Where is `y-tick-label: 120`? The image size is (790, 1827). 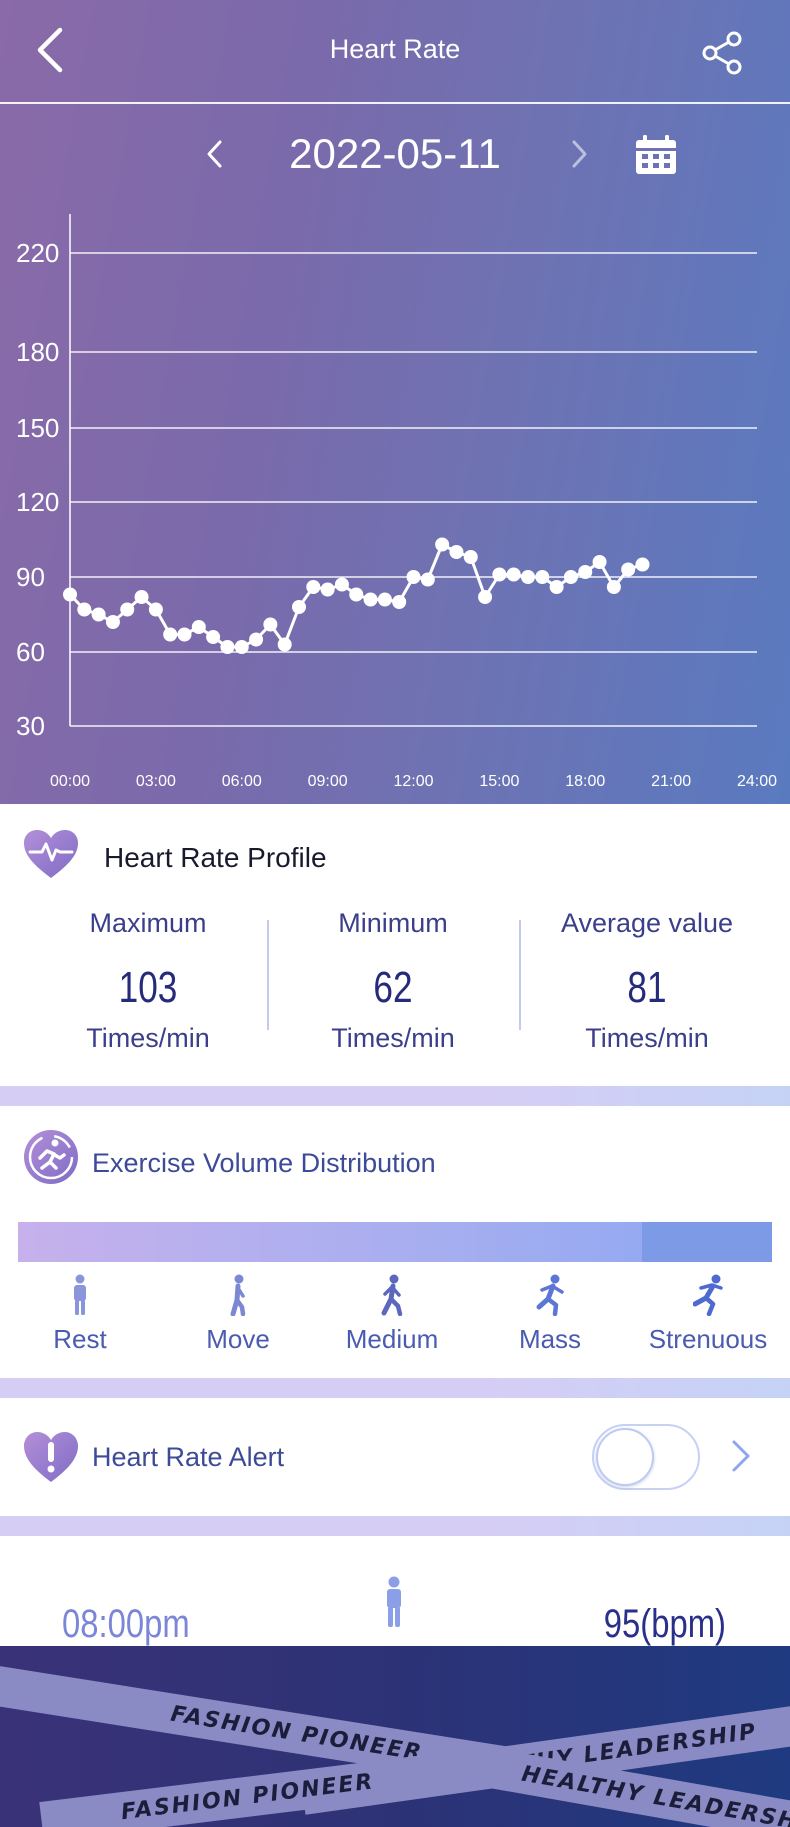
y-tick-label: 120 is located at coordinates (37, 502).